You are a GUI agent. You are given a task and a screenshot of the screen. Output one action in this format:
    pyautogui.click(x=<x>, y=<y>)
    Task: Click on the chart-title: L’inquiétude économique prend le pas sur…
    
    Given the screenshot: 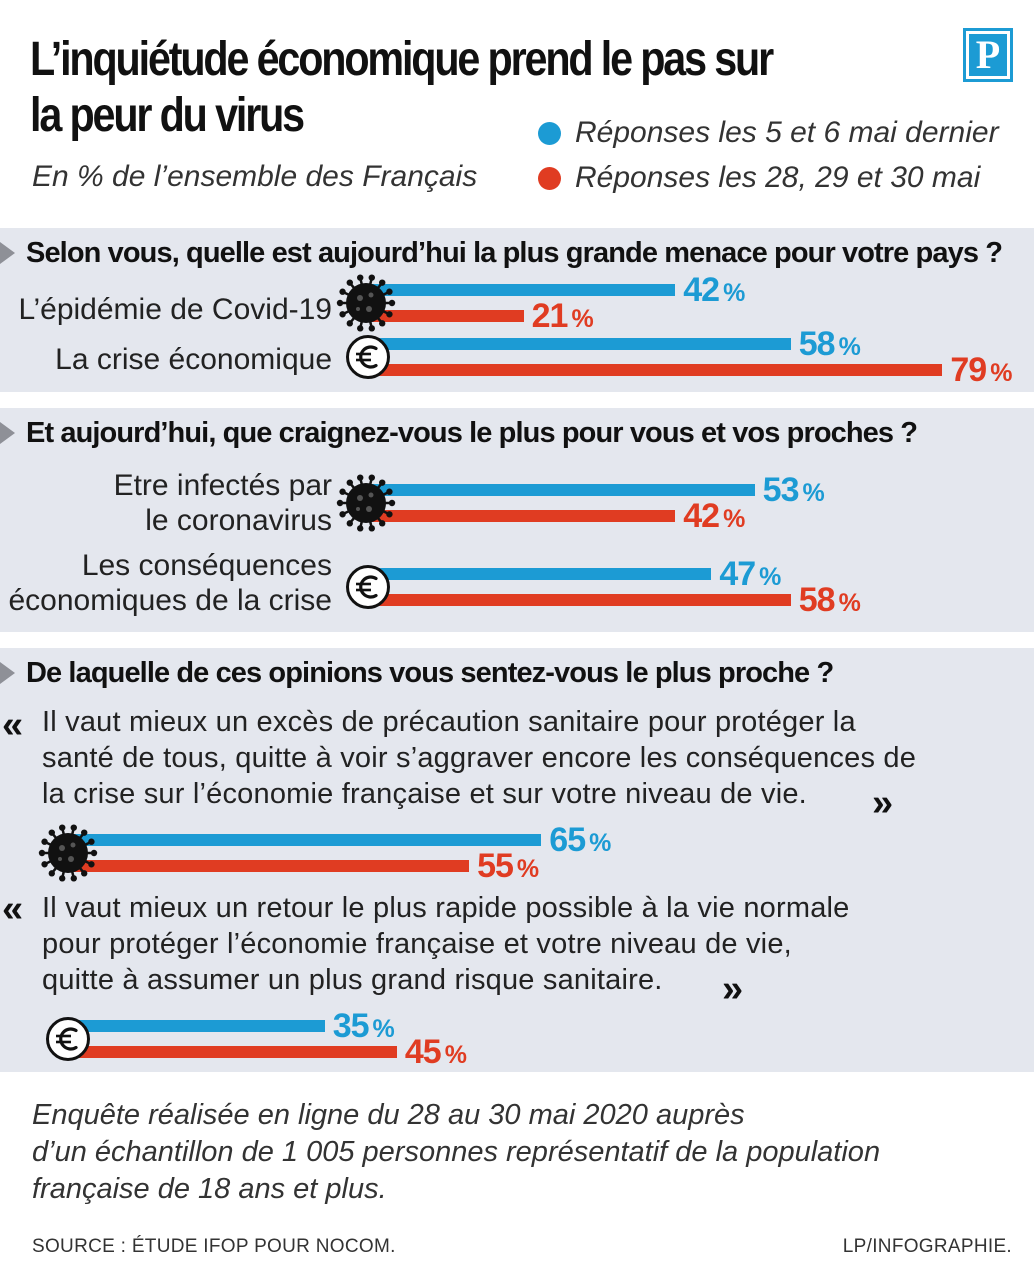 What is the action you would take?
    pyautogui.click(x=402, y=87)
    